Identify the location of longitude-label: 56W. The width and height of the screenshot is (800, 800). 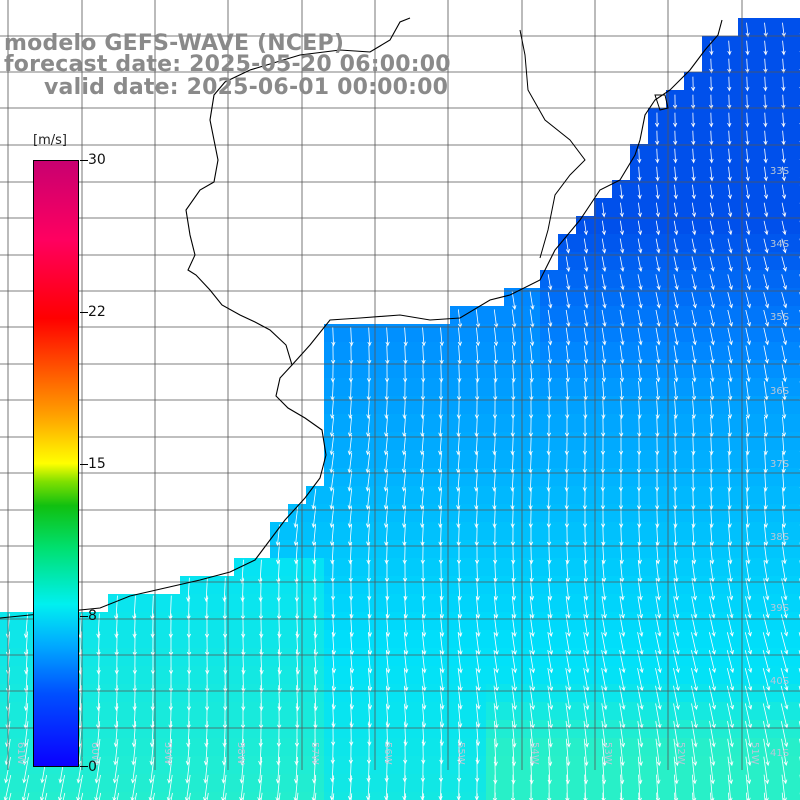
(387, 753).